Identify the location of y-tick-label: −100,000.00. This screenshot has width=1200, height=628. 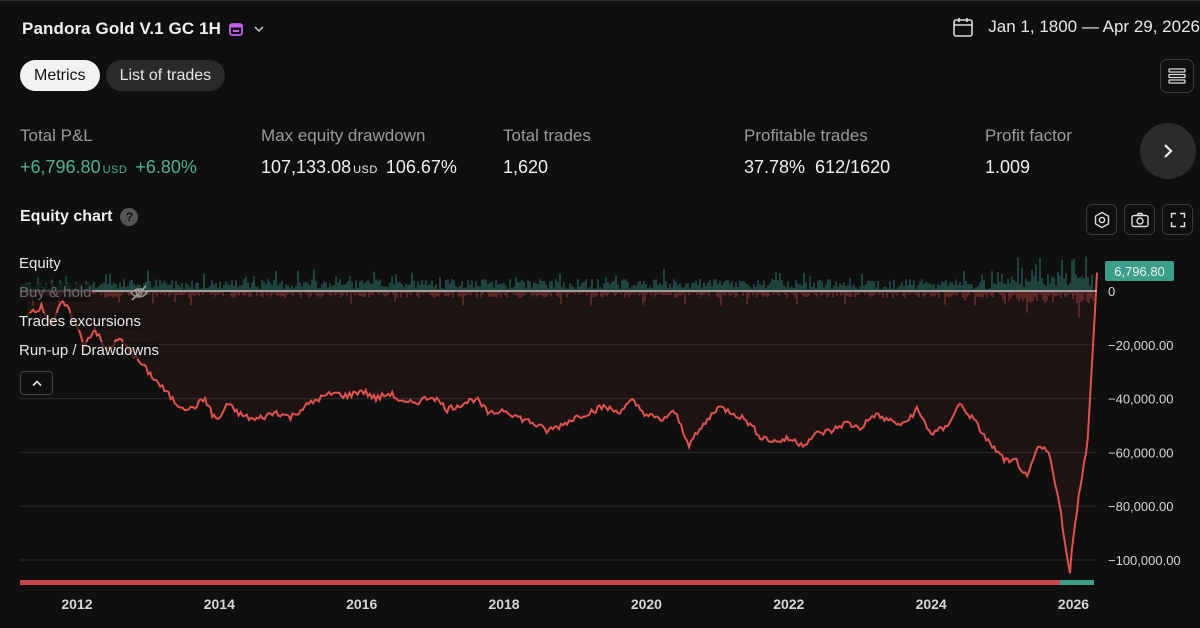
(1144, 560).